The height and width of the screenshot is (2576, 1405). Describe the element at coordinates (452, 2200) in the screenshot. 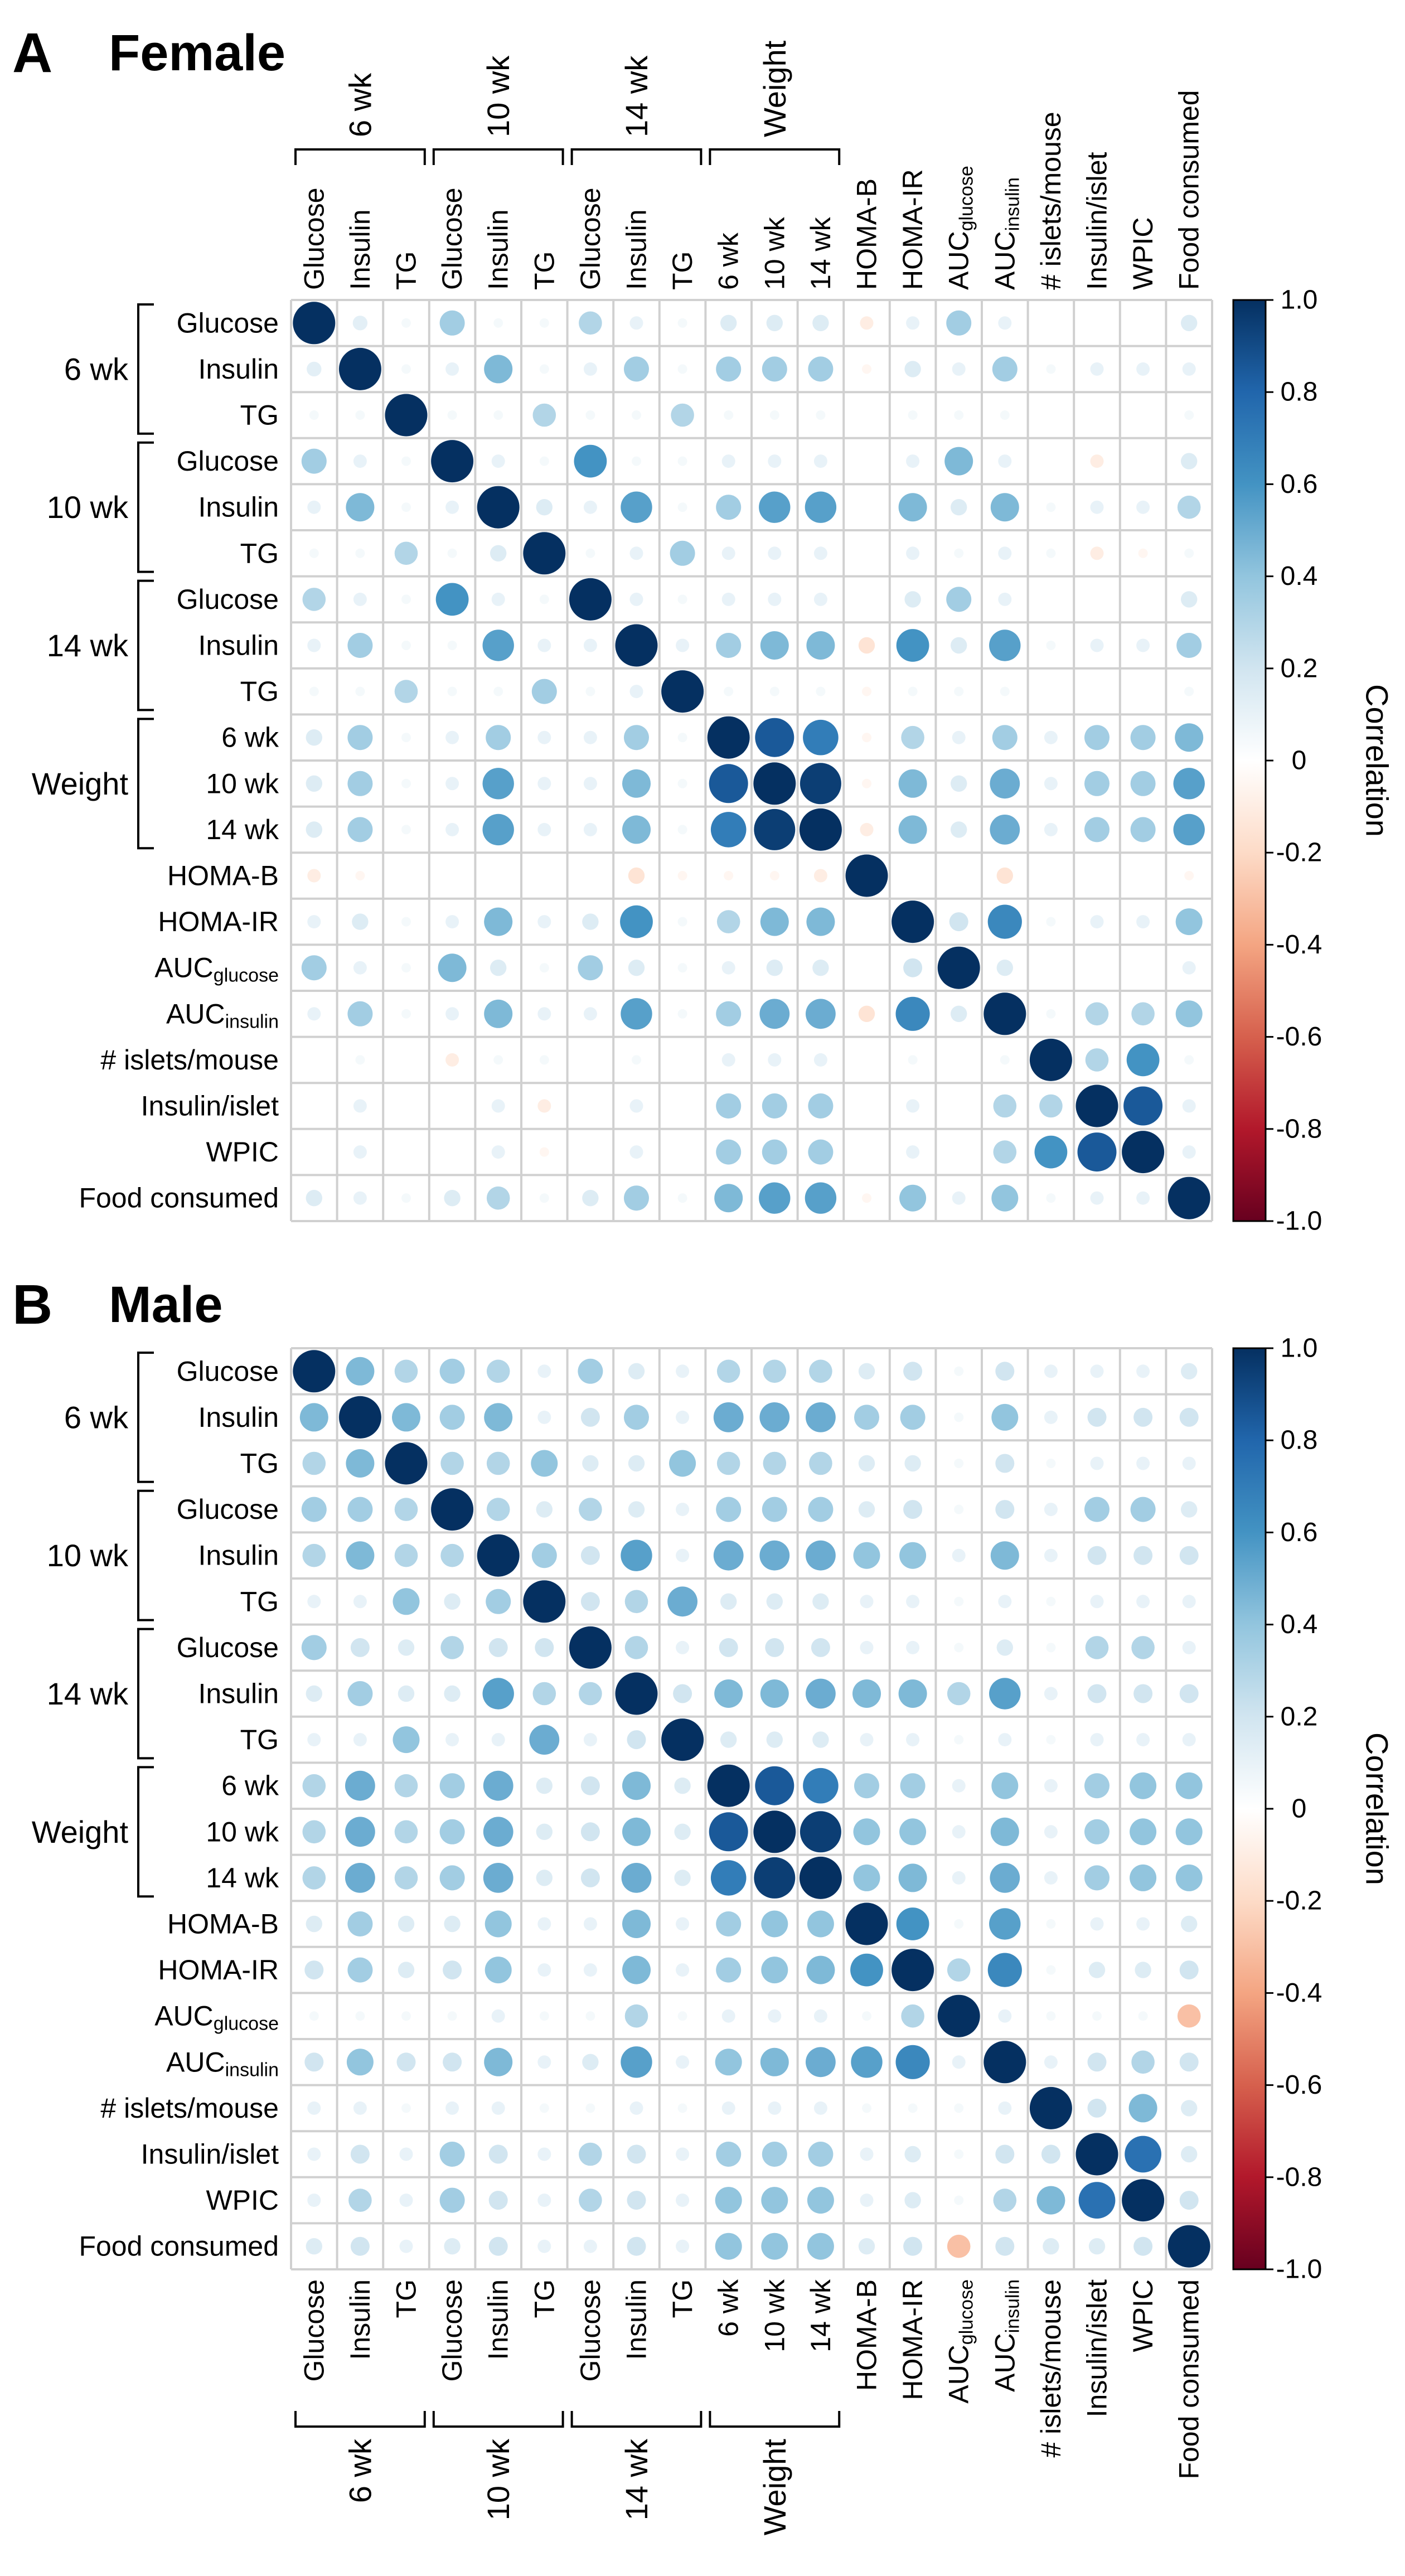

I see `cell-r18-c3` at that location.